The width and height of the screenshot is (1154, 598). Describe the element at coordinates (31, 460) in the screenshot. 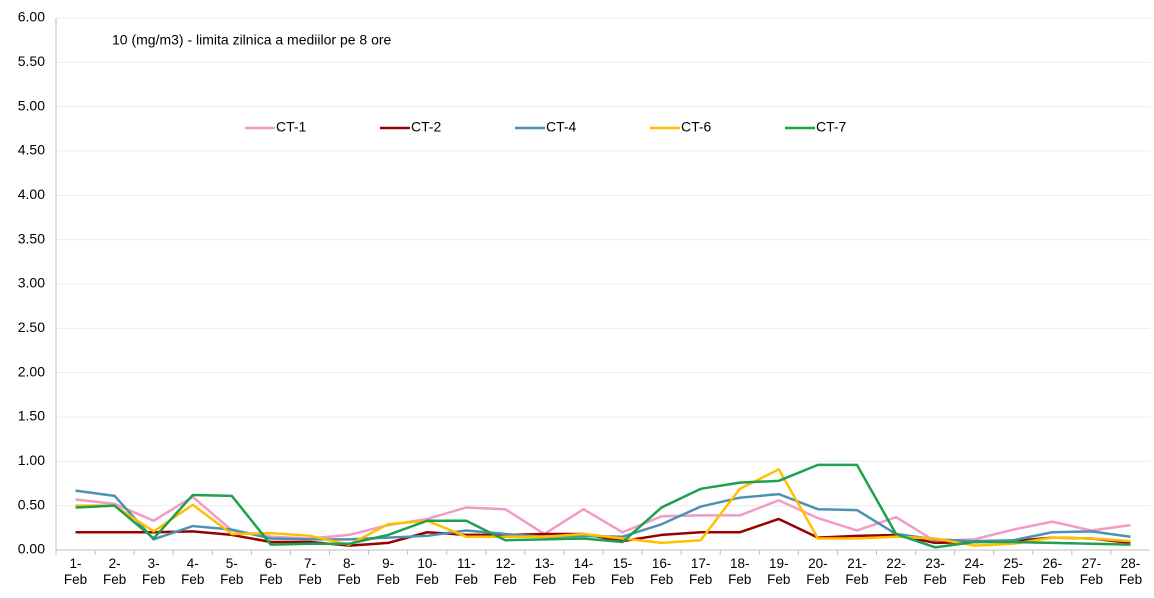

I see `y-tick-label: 1.00` at that location.